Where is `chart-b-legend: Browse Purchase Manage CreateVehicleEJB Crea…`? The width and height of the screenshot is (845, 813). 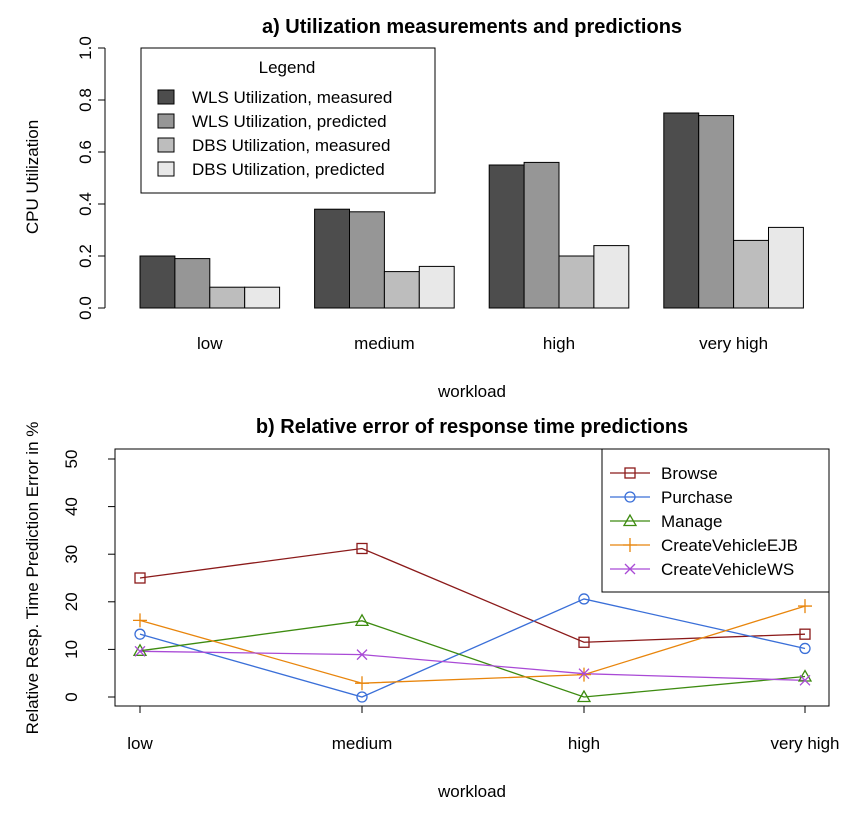 chart-b-legend: Browse Purchase Manage CreateVehicleEJB Crea… is located at coordinates (715, 520).